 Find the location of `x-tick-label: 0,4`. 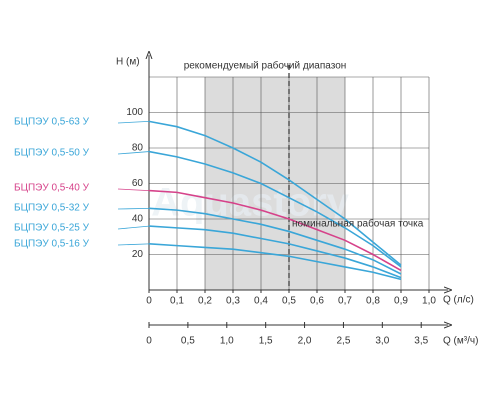

x-tick-label: 0,4 is located at coordinates (261, 301).